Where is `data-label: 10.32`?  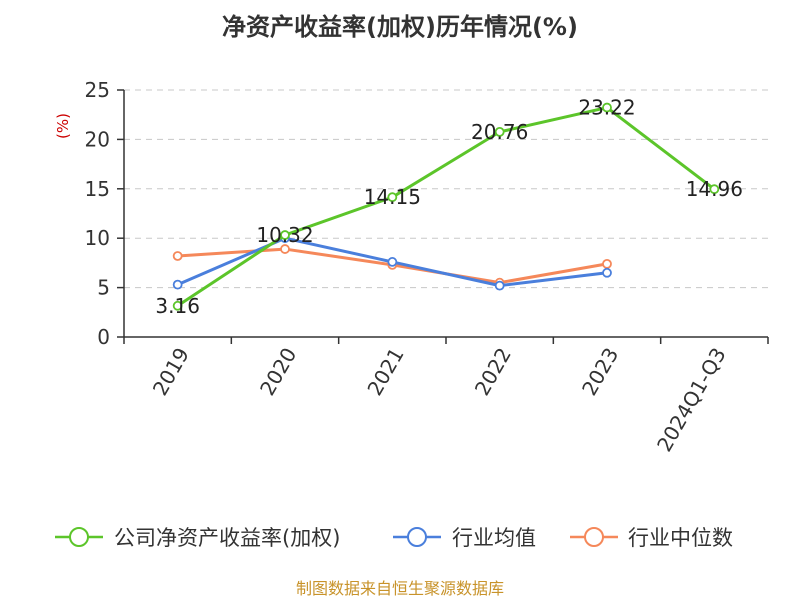
data-label: 10.32 is located at coordinates (284, 235).